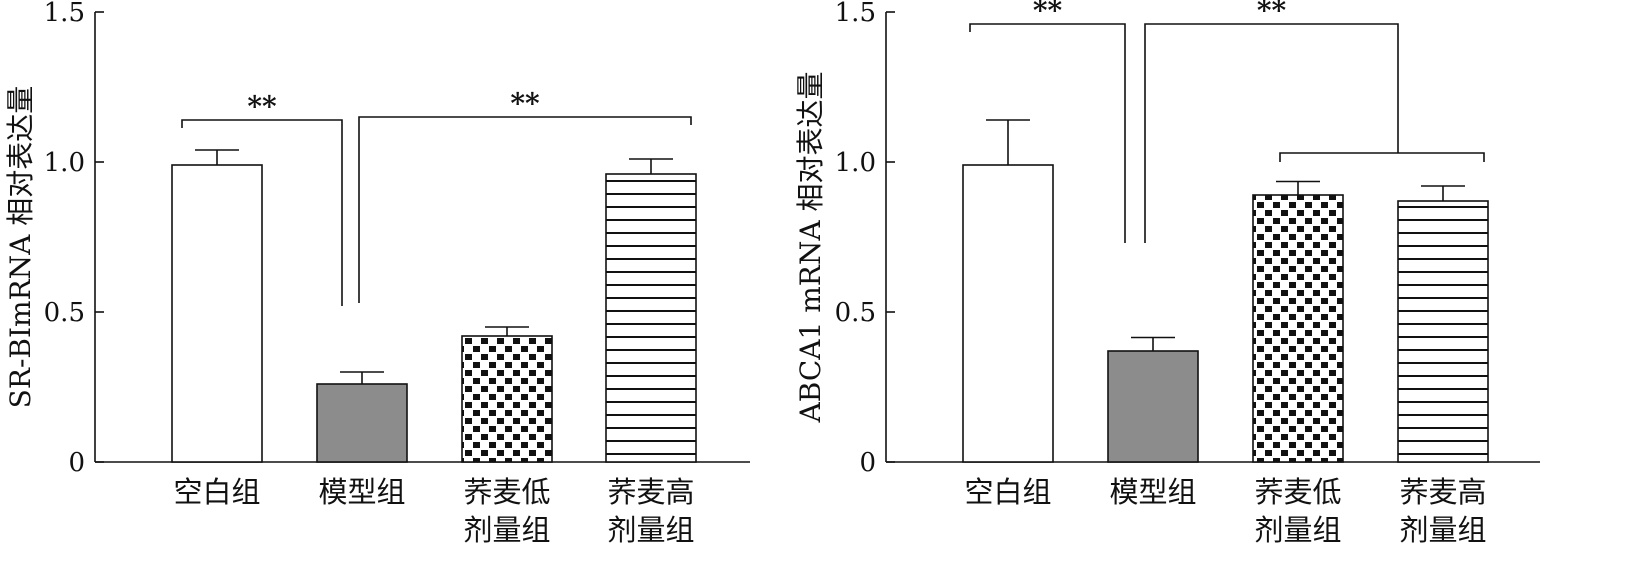 The width and height of the screenshot is (1636, 574). What do you see at coordinates (1382, 157) in the screenshot?
I see `group-bracket` at bounding box center [1382, 157].